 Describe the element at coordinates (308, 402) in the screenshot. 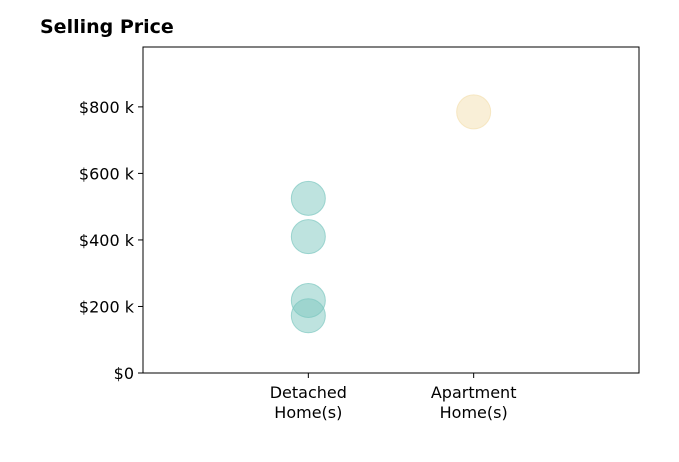

I see `x-tick-label: Detached Home(s)` at that location.